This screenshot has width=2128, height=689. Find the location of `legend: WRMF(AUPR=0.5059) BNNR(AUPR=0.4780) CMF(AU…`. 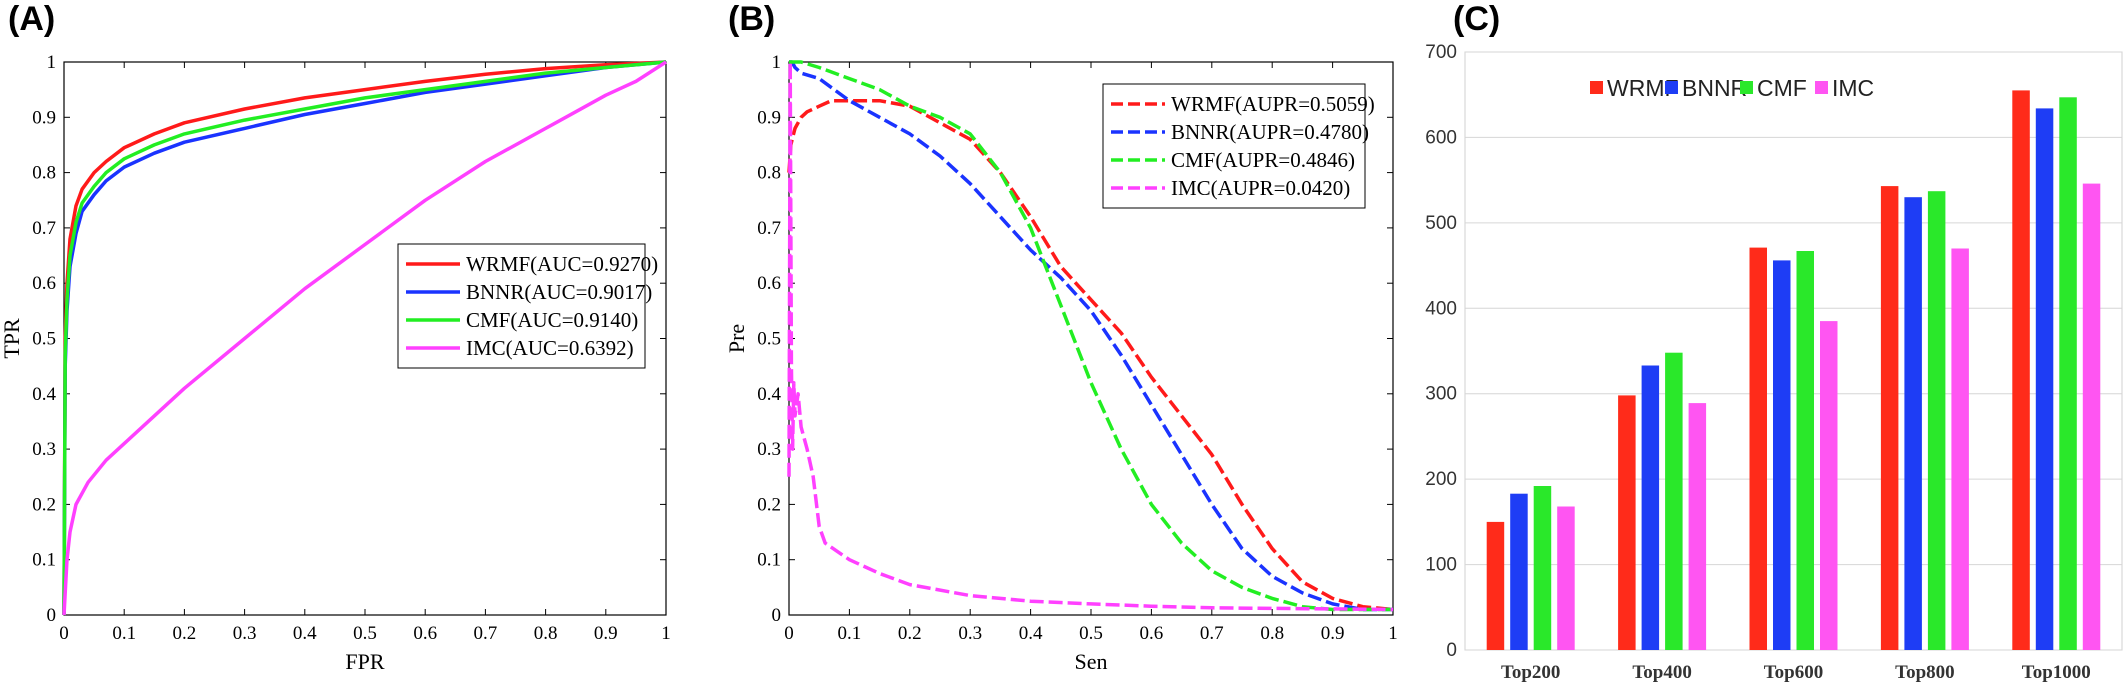

legend: WRMF(AUPR=0.5059) BNNR(AUPR=0.4780) CMF(AU… is located at coordinates (1238, 146).